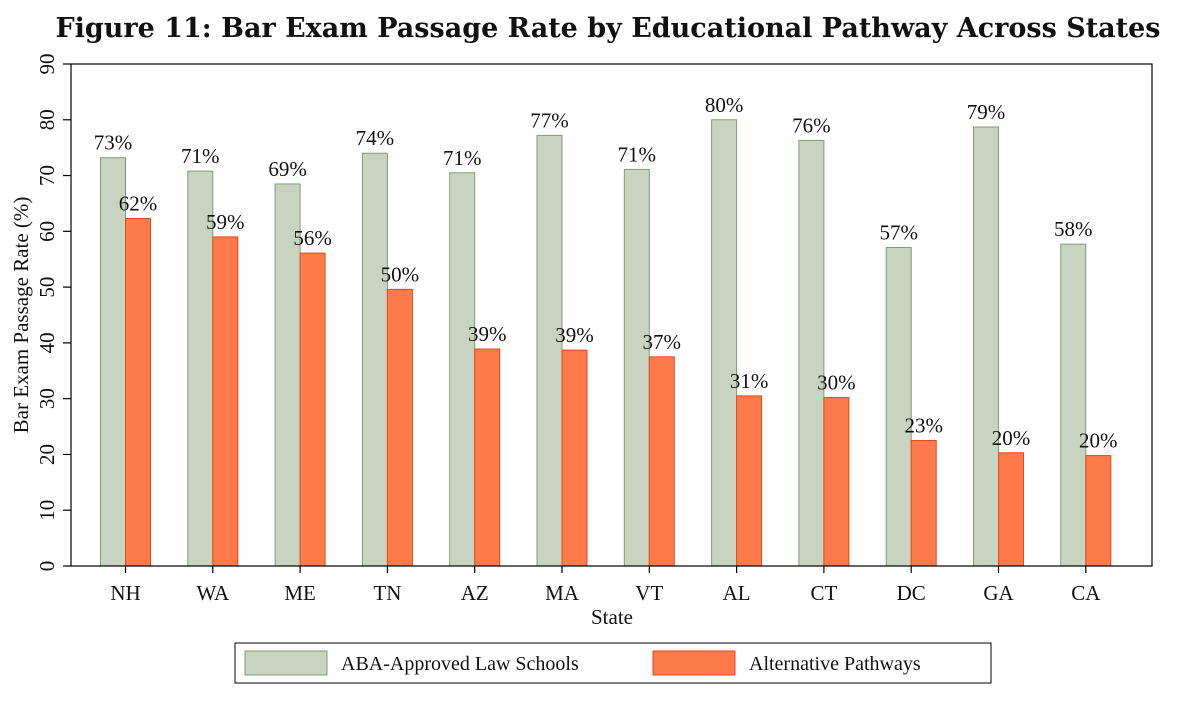 Image resolution: width=1200 pixels, height=718 pixels. Describe the element at coordinates (47, 287) in the screenshot. I see `y-tick-label-50: 50` at that location.